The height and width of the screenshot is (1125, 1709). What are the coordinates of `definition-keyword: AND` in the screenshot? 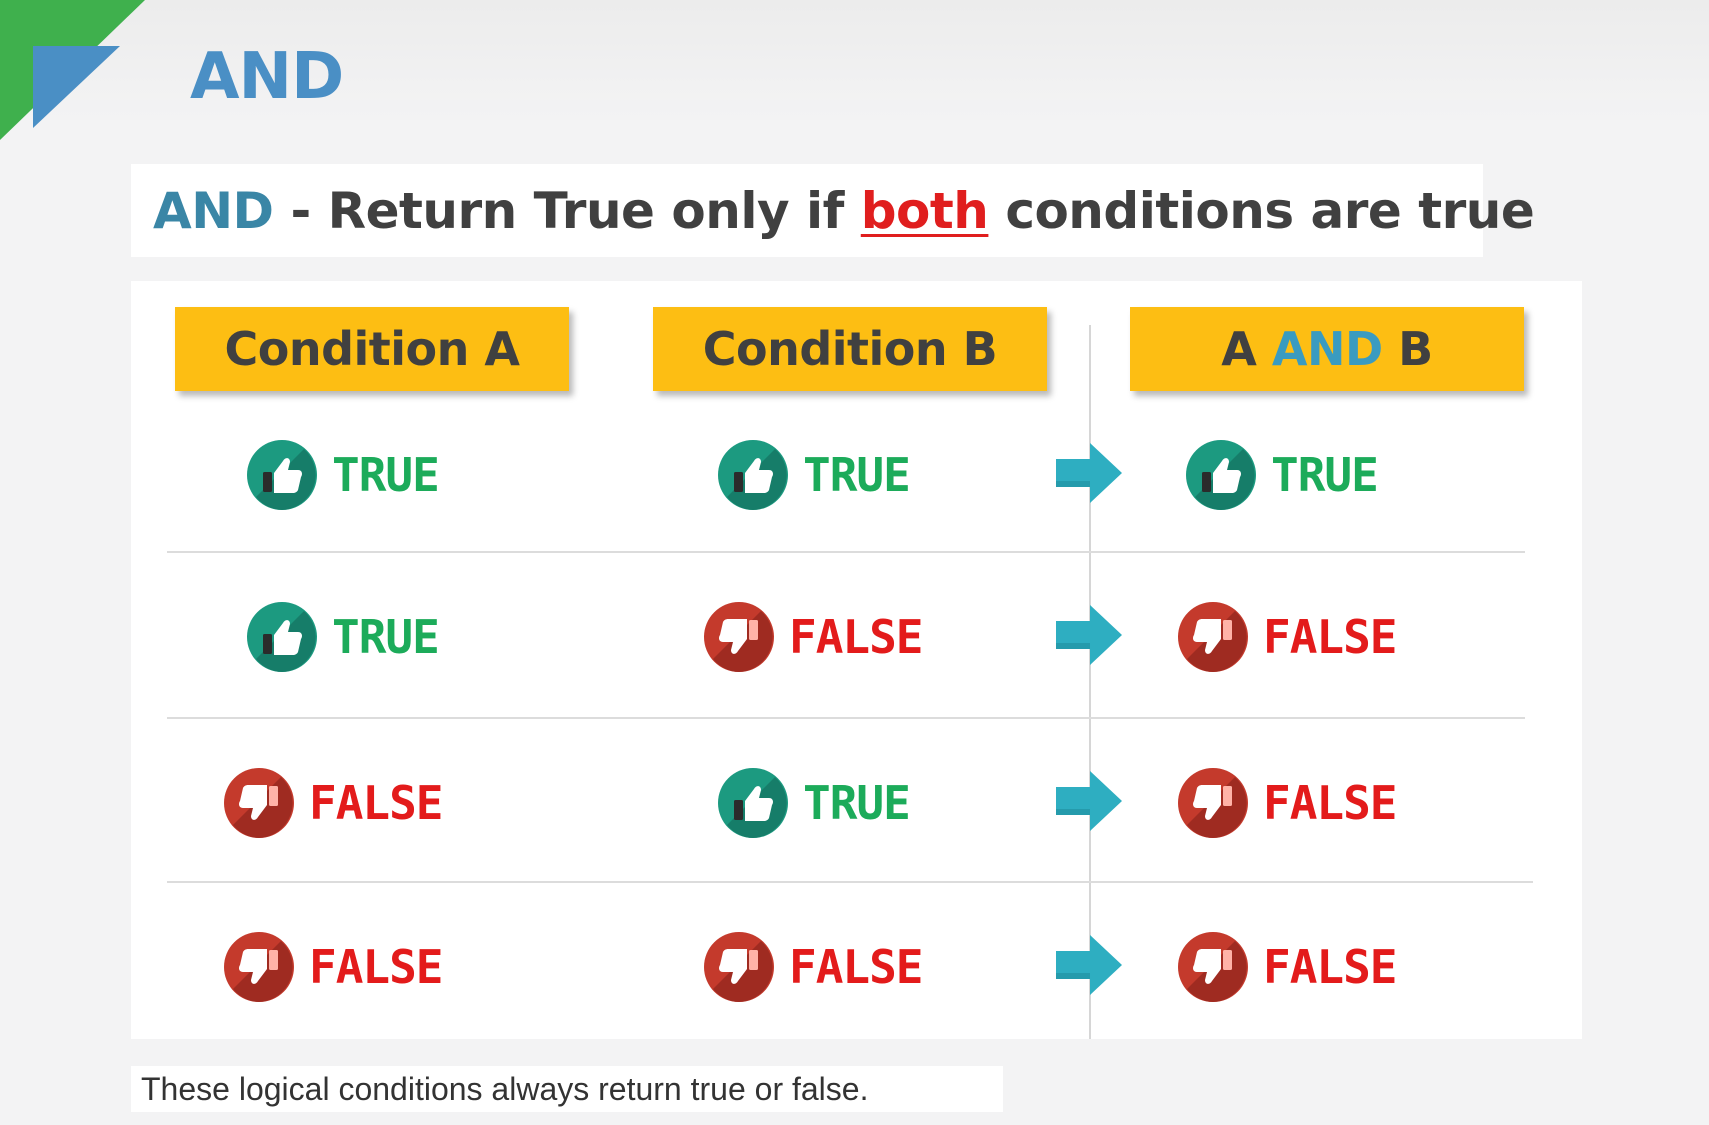 It's located at (213, 210).